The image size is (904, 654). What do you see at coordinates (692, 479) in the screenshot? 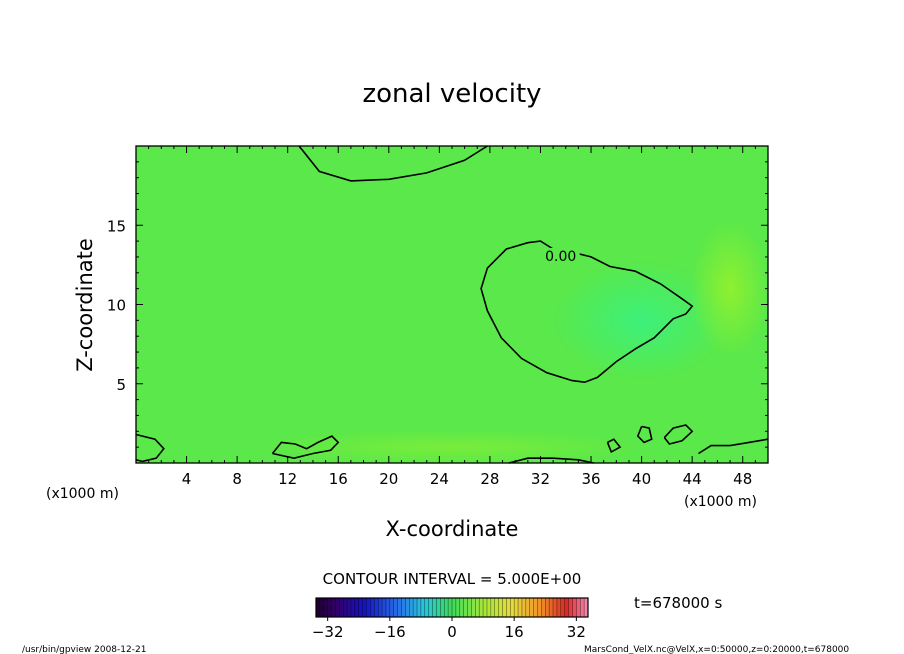
I see `x-tick-label: 44` at bounding box center [692, 479].